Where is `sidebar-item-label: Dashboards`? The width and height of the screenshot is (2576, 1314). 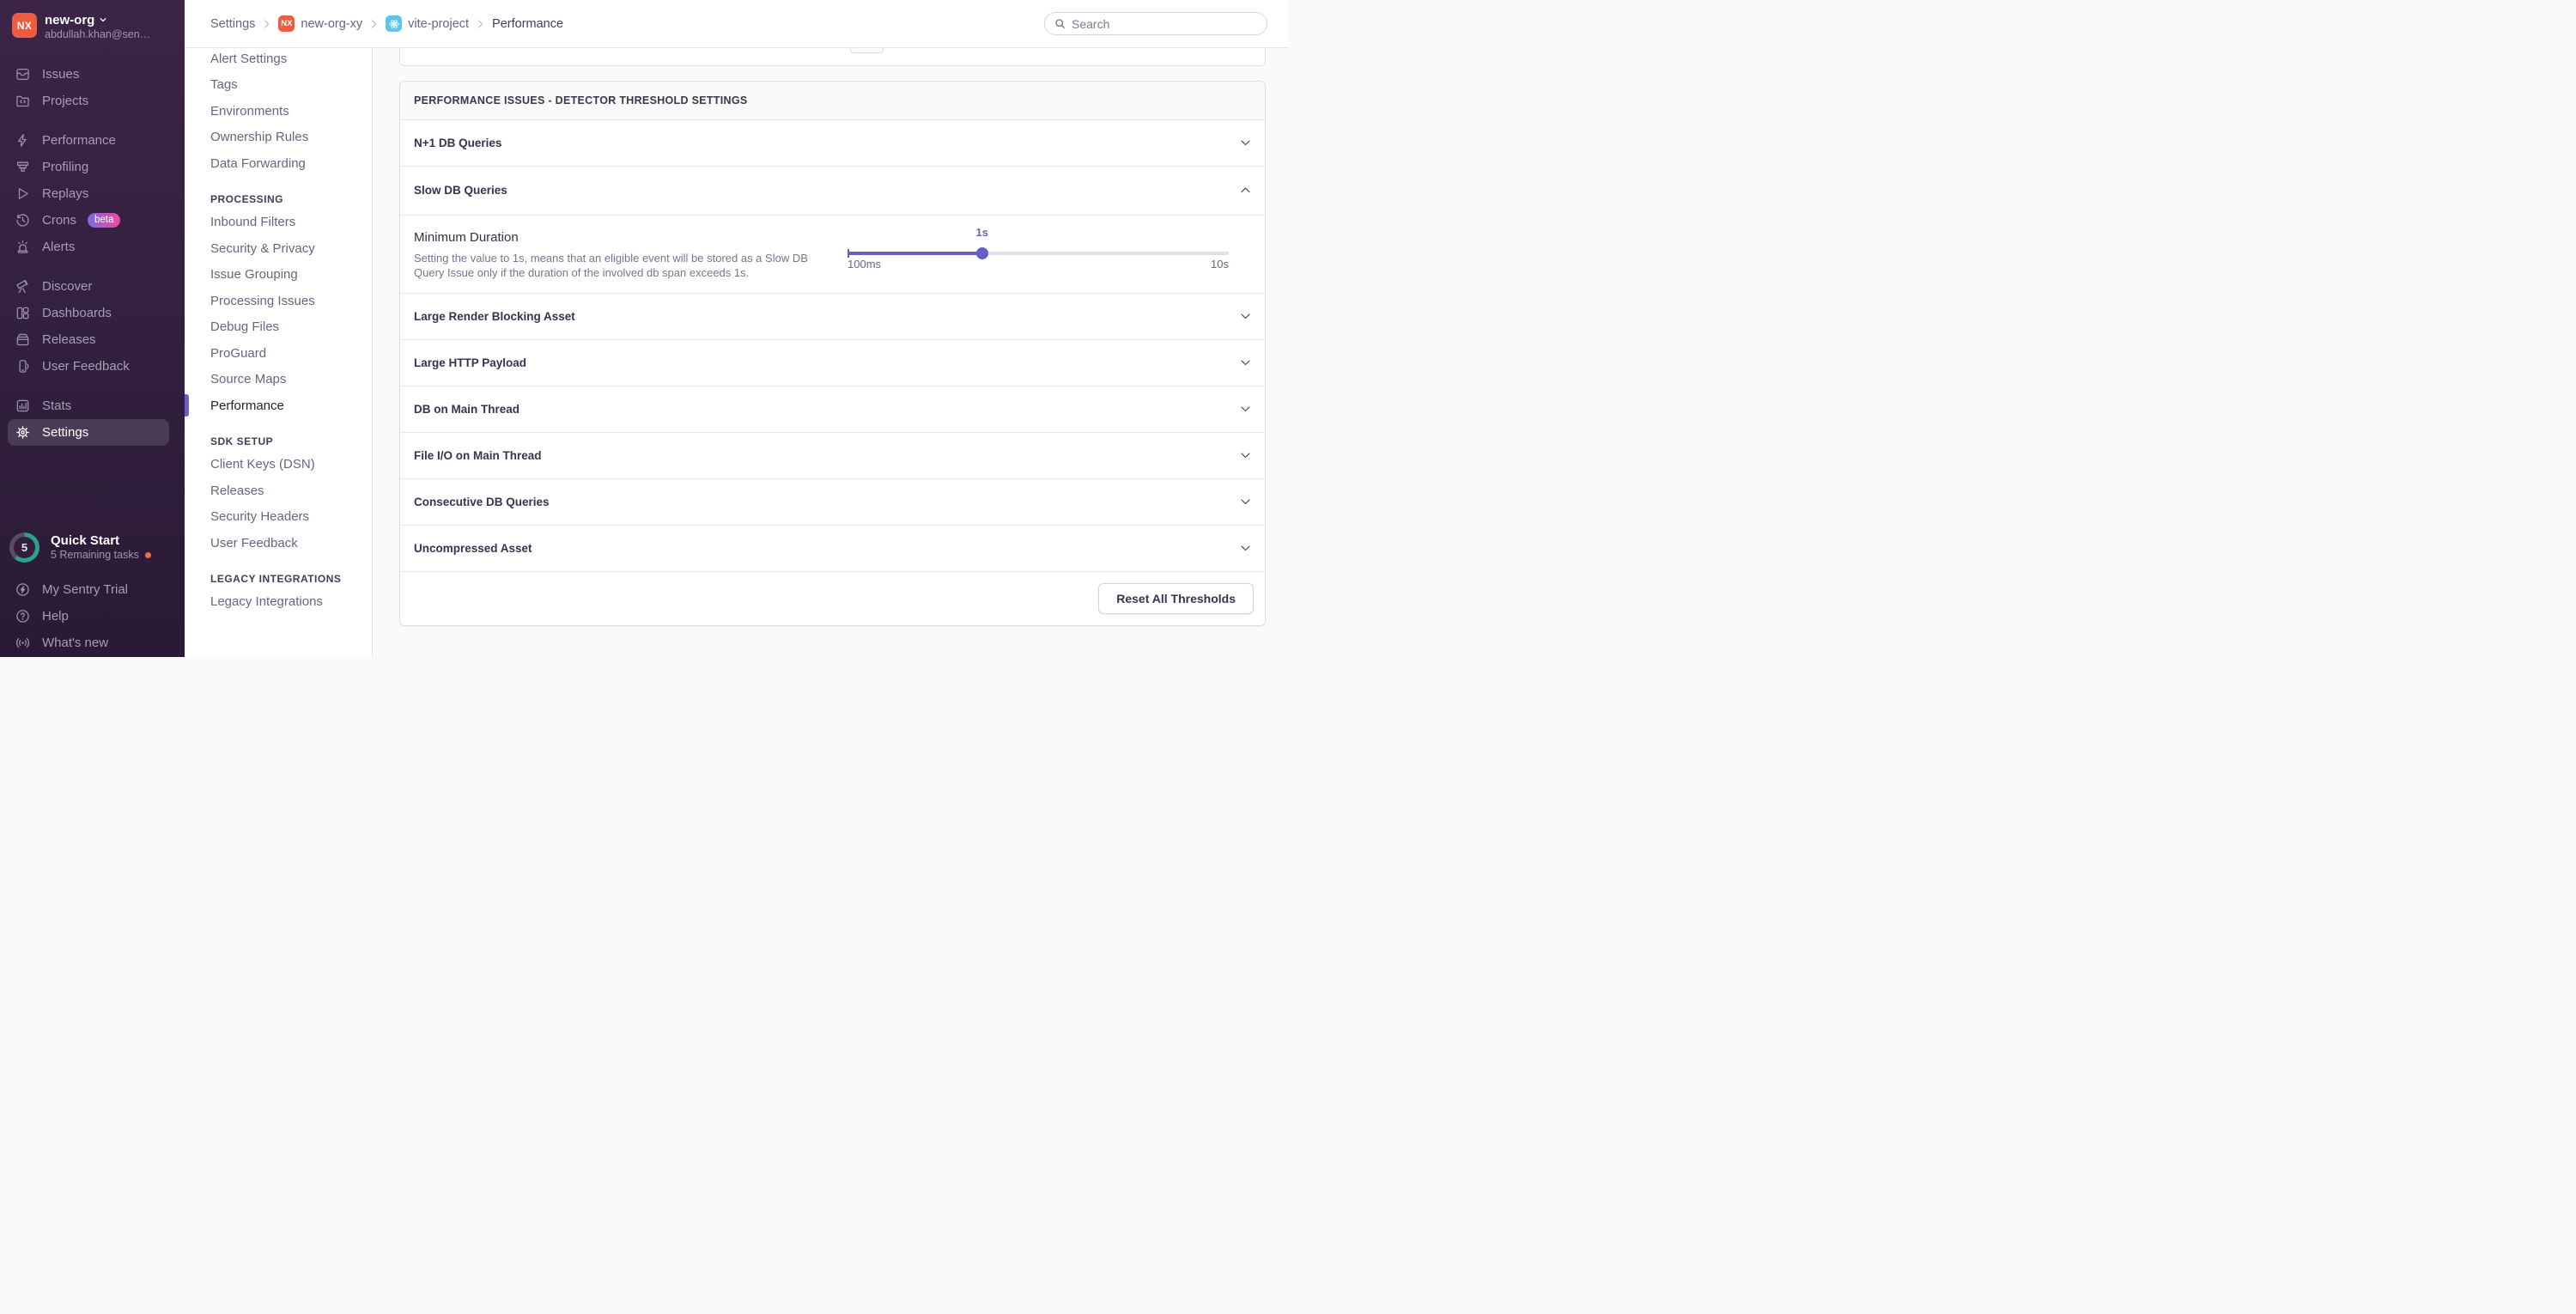 sidebar-item-label: Dashboards is located at coordinates (77, 313).